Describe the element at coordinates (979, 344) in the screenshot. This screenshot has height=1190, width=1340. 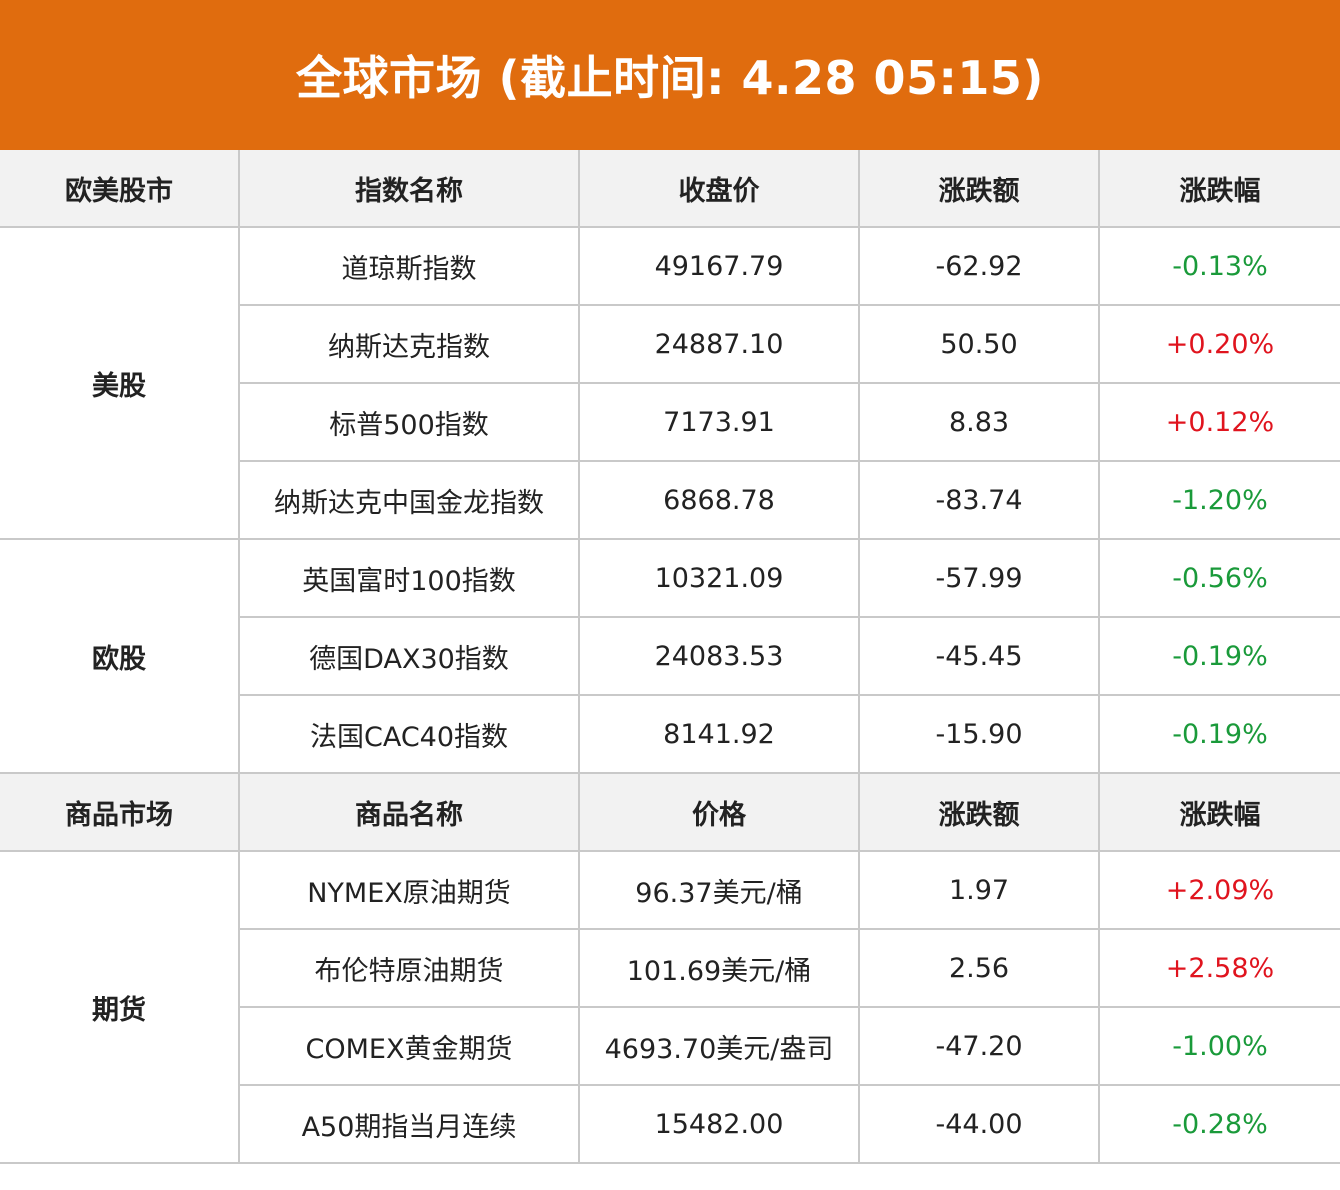
I see `row-change: 50.50` at that location.